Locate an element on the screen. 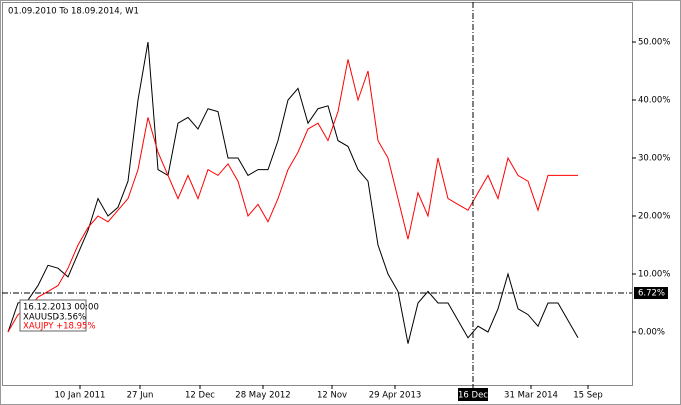 The width and height of the screenshot is (681, 405). x-tick-label: 12 Dec is located at coordinates (200, 396).